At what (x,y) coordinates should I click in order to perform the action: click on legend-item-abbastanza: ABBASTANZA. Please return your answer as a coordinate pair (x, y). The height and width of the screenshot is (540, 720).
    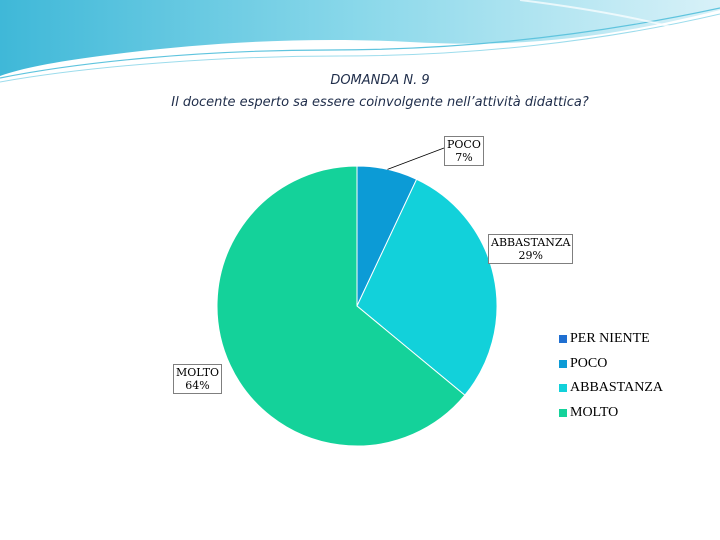
    Looking at the image, I should click on (611, 388).